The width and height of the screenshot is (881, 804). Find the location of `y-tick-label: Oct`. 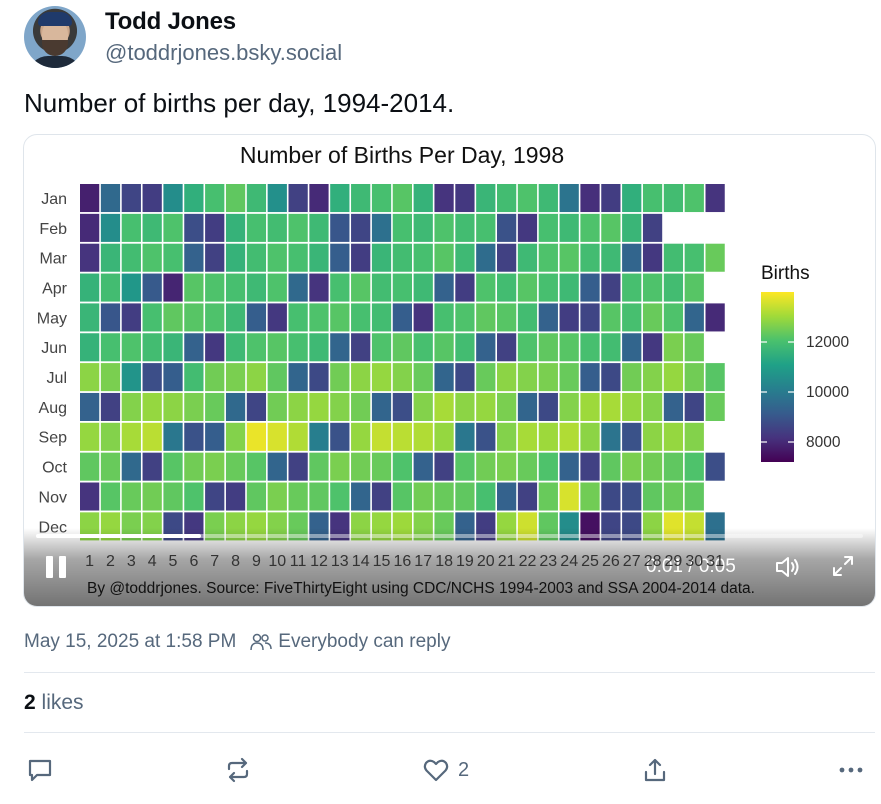

y-tick-label: Oct is located at coordinates (54, 468).